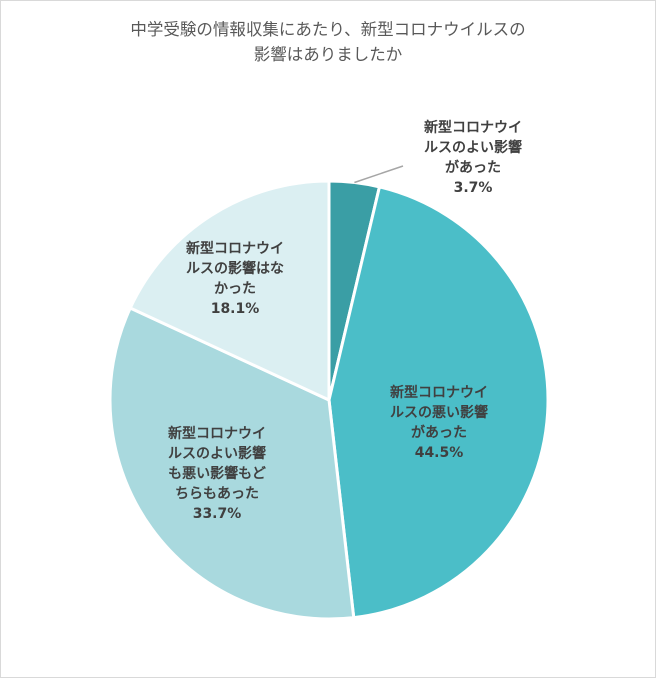 The image size is (656, 679). What do you see at coordinates (235, 309) in the screenshot?
I see `slice-4-value-label: 18.1%` at bounding box center [235, 309].